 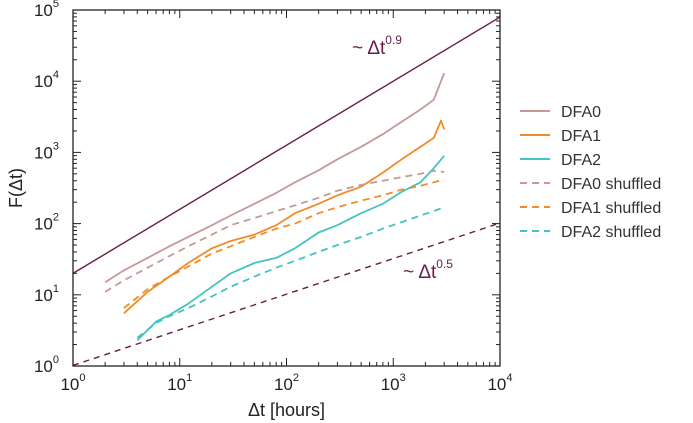 I want to click on legend-label: DFA2 shuffled, so click(x=611, y=232).